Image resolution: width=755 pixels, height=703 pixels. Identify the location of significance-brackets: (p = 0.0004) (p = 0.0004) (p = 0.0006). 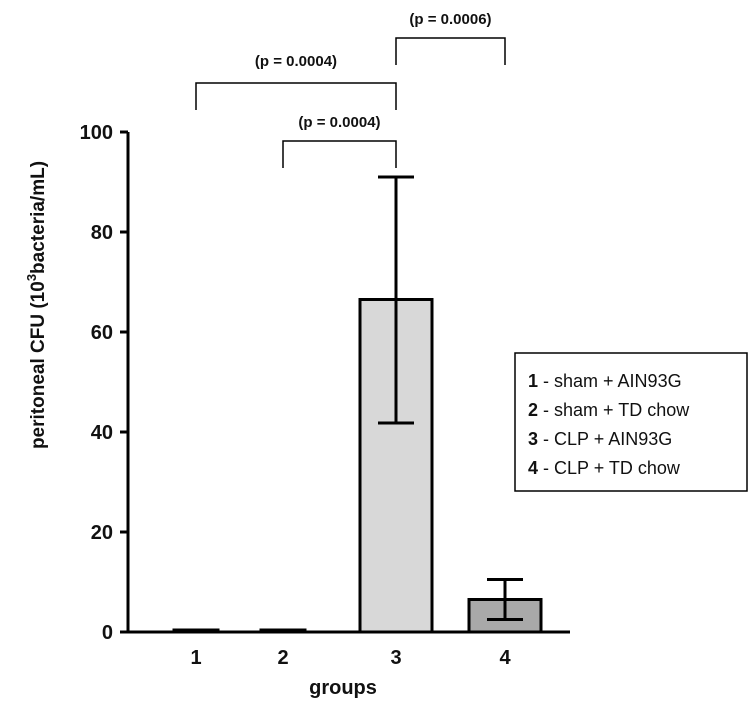
(350, 89).